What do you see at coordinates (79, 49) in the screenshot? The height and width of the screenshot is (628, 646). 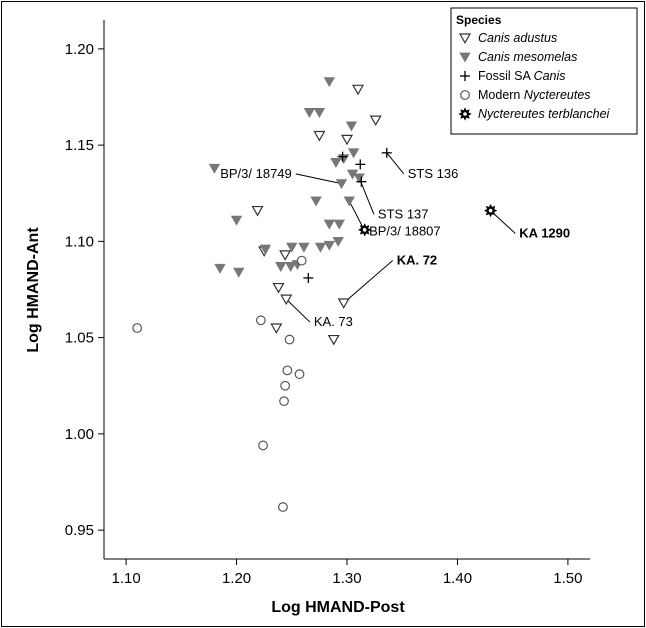 I see `y-tick-label: 1.20` at bounding box center [79, 49].